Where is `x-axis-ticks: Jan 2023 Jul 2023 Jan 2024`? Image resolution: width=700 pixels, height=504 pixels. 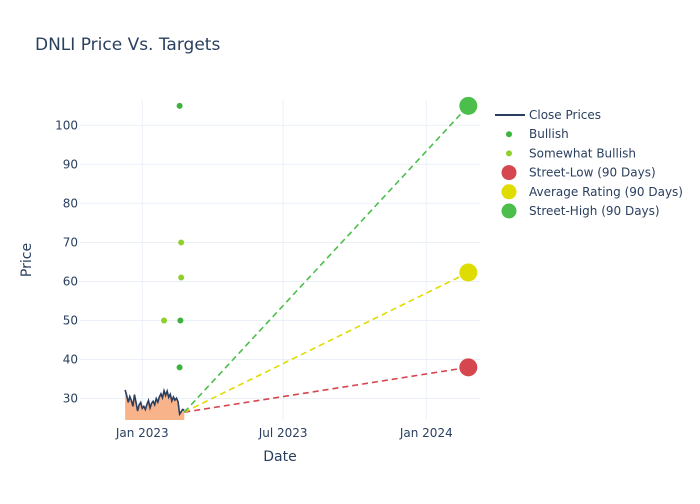
x-axis-ticks: Jan 2023 Jul 2023 Jan 2024 is located at coordinates (284, 433).